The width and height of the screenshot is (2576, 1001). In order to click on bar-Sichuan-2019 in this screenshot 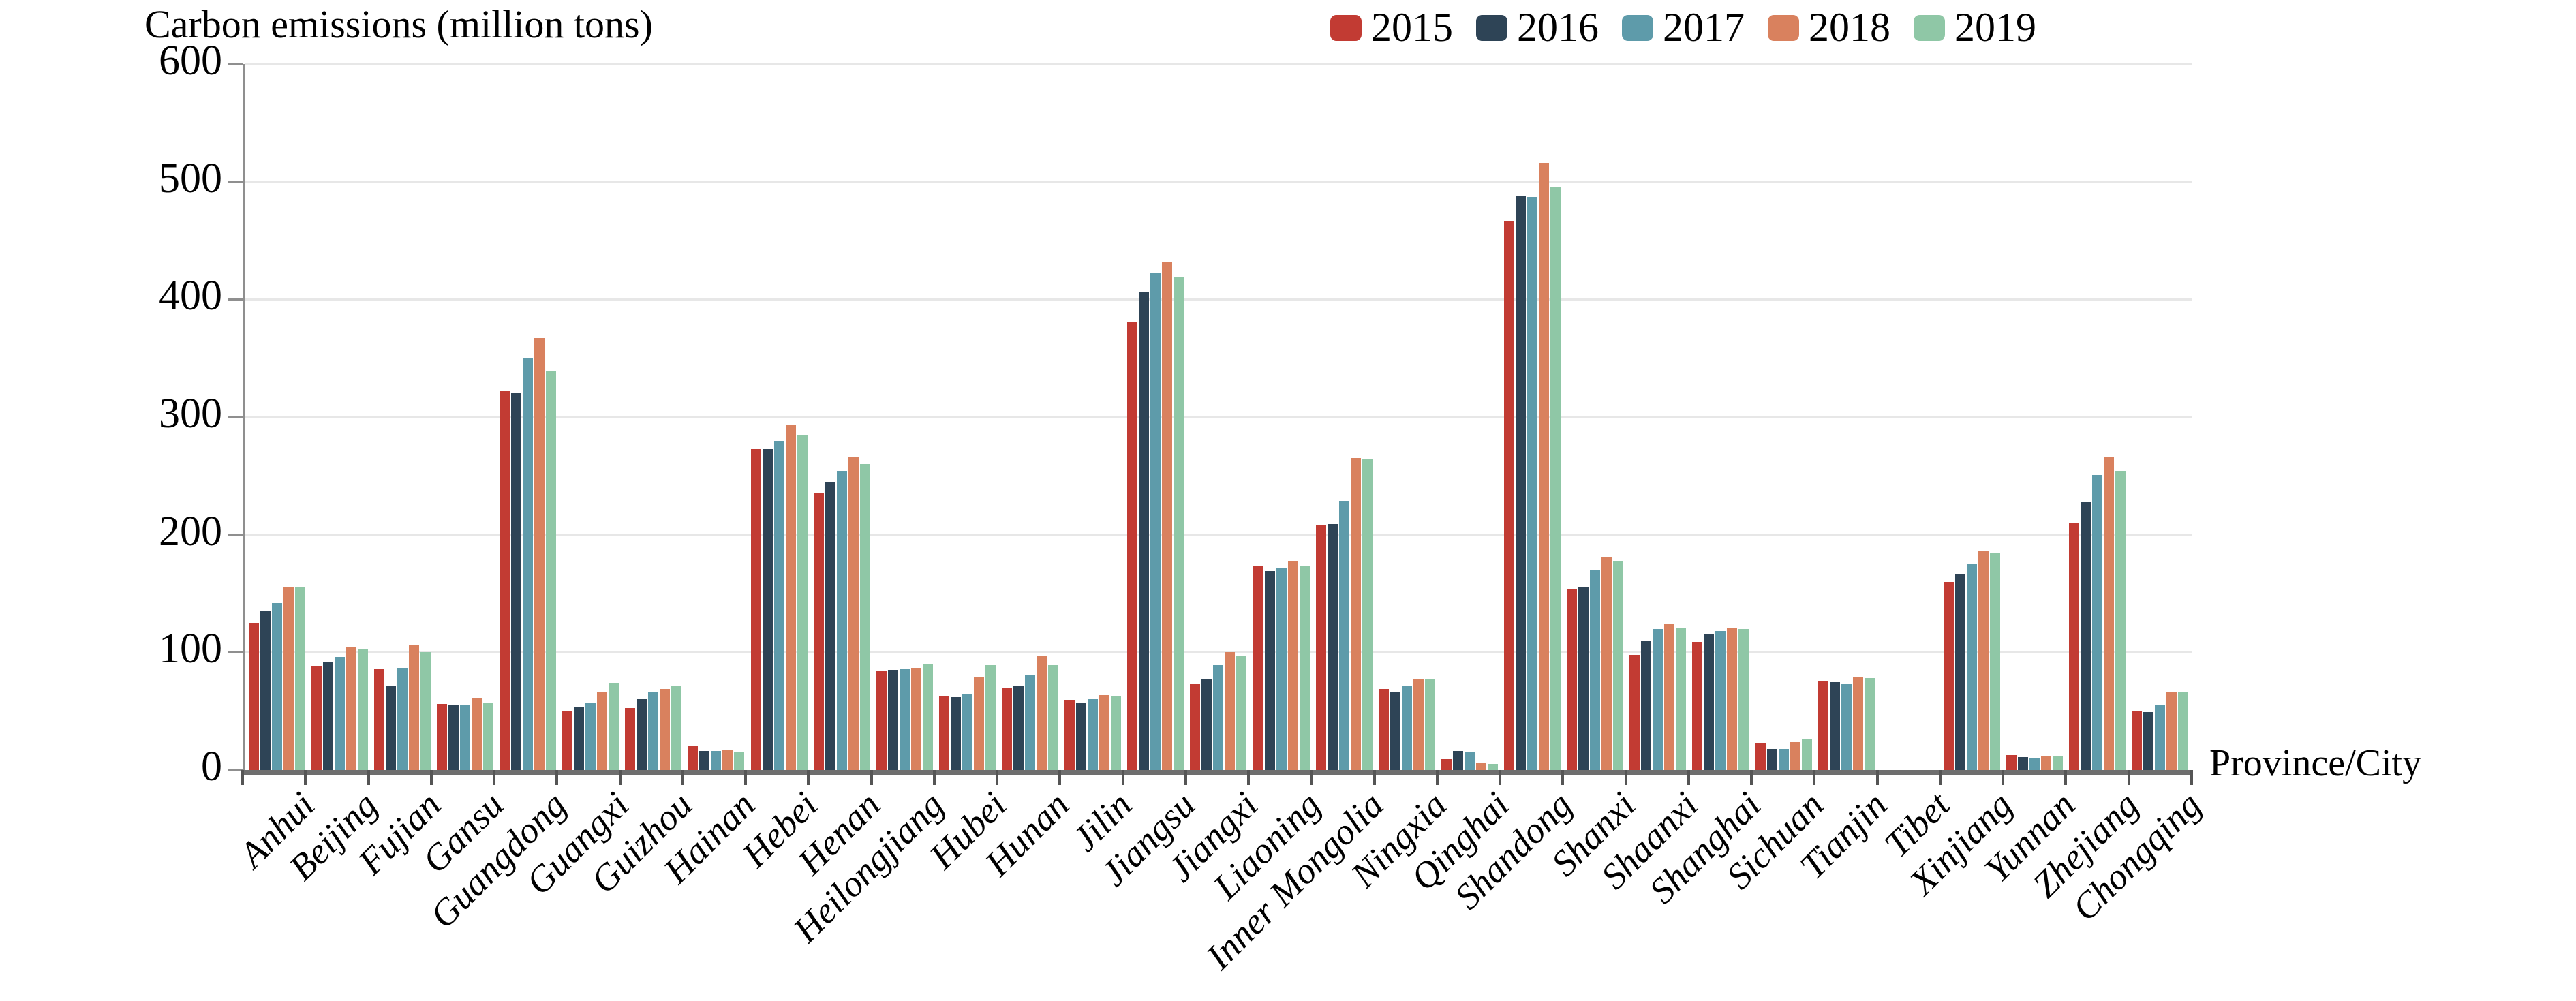, I will do `click(1806, 754)`.